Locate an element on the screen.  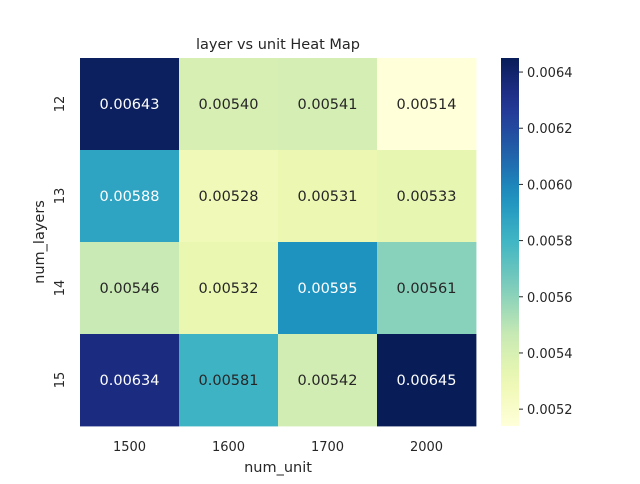
y-tick-label: 12 is located at coordinates (60, 104).